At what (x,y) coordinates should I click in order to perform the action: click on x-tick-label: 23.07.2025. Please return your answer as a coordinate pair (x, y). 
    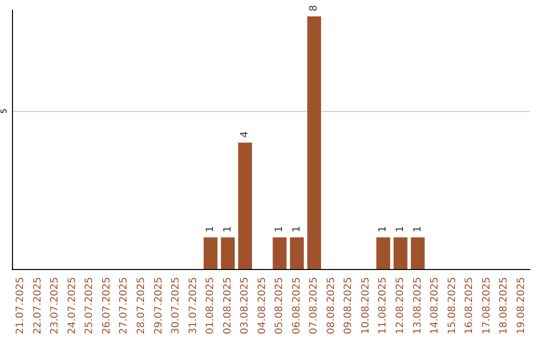
    Looking at the image, I should click on (55, 305).